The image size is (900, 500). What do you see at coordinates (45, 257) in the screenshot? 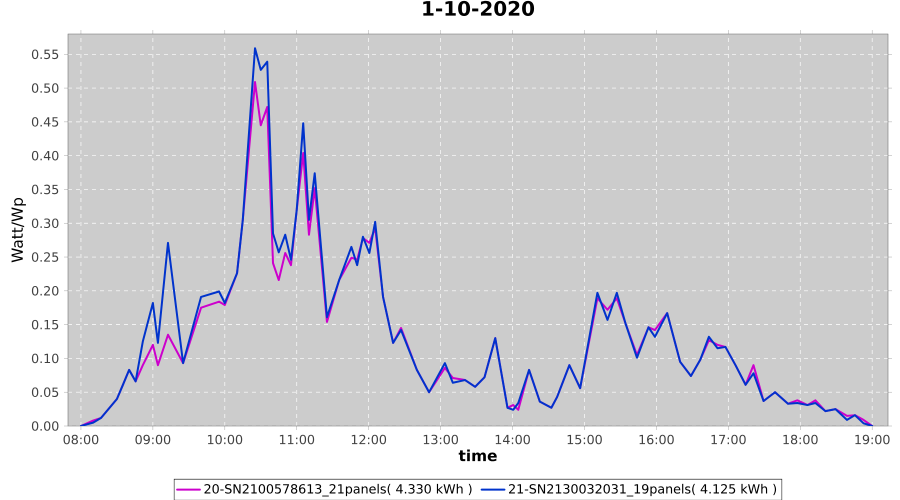
I see `y-tick-label: 0.25` at bounding box center [45, 257].